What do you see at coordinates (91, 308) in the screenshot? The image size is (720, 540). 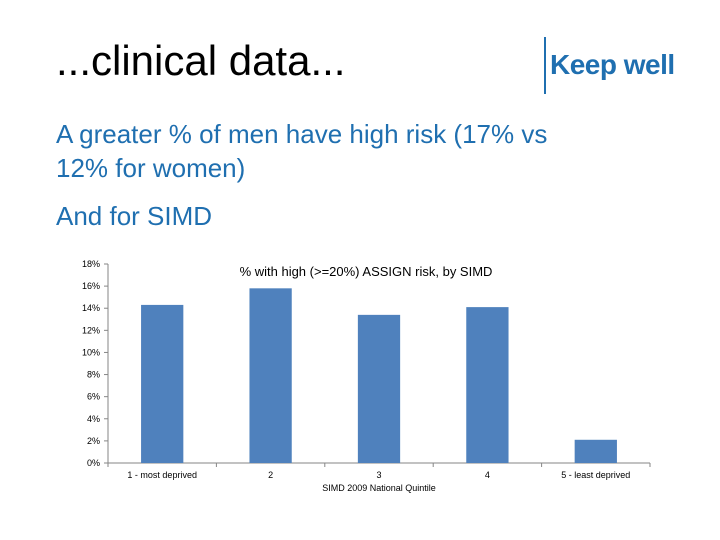 I see `y-tick-label: 14%` at bounding box center [91, 308].